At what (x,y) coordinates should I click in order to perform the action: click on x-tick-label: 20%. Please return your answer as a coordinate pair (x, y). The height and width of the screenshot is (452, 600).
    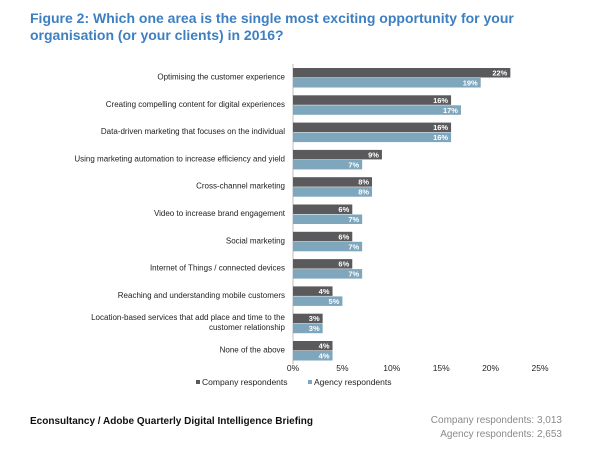
    Looking at the image, I should click on (490, 368).